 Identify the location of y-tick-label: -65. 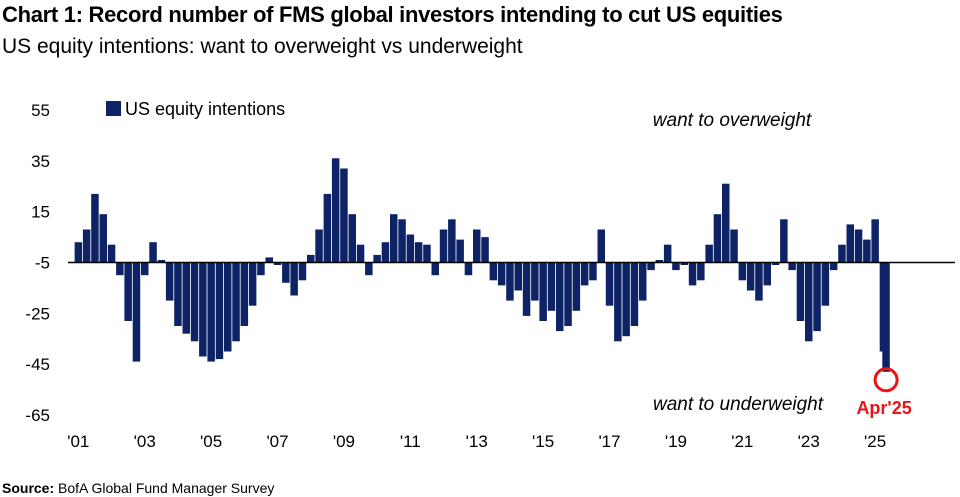
(37, 415).